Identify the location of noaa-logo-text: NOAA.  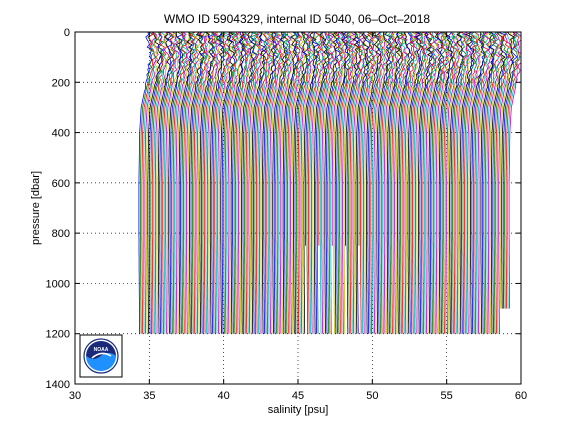
(101, 350).